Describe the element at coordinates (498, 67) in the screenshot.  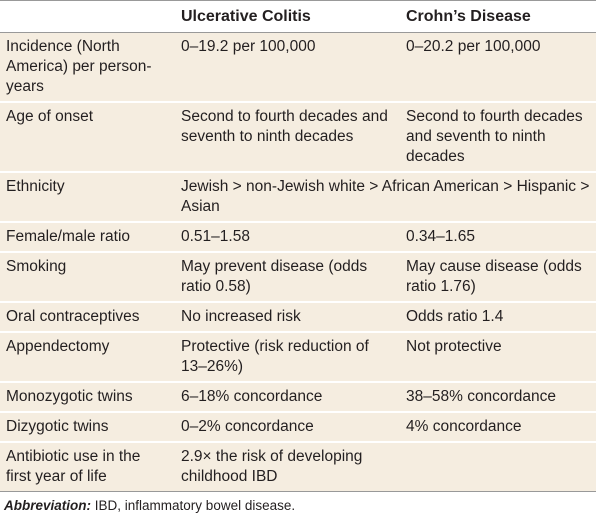
I see `cell: 0–20.2 per 100,000` at that location.